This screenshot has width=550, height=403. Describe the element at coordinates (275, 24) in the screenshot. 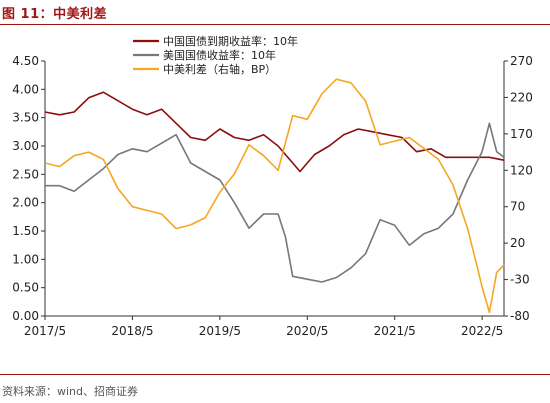

I see `title-rule` at that location.